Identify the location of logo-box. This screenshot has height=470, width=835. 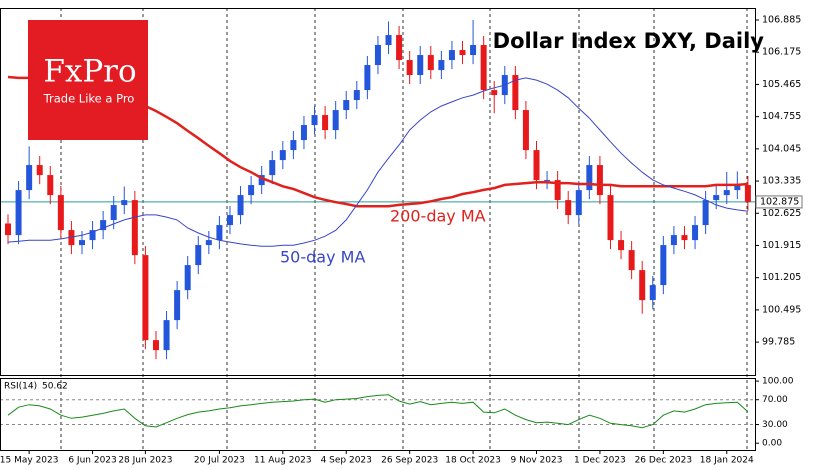
(88, 80).